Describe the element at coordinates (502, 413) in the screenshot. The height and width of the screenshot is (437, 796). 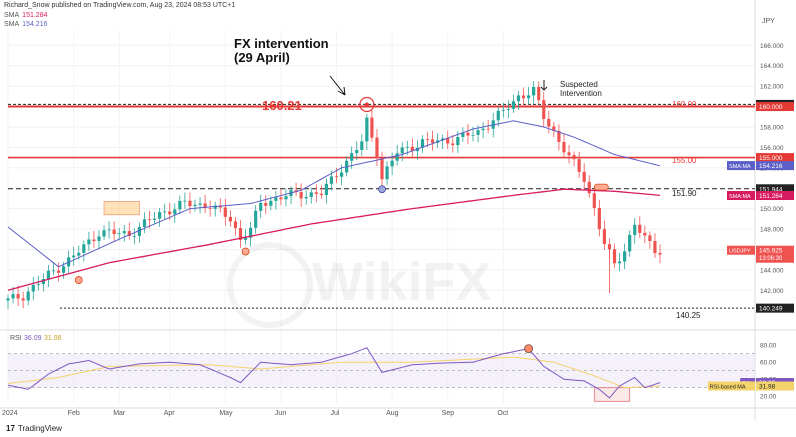
I see `x-tick-label: Oct` at that location.